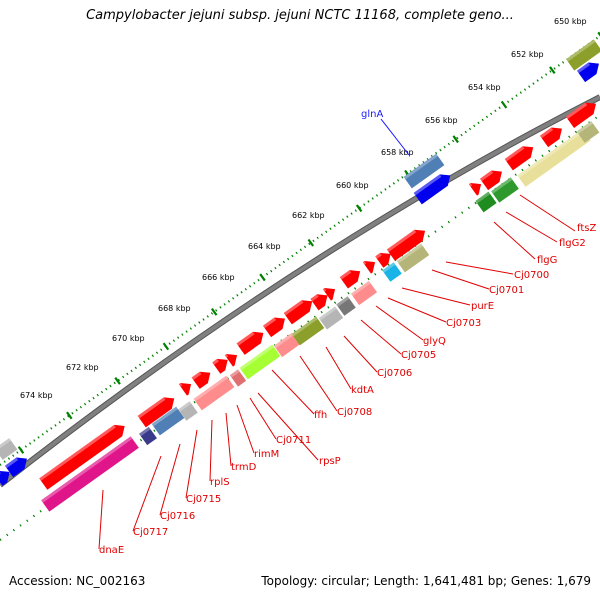 The height and width of the screenshot is (600, 600). I want to click on glna-gene, so click(424, 171).